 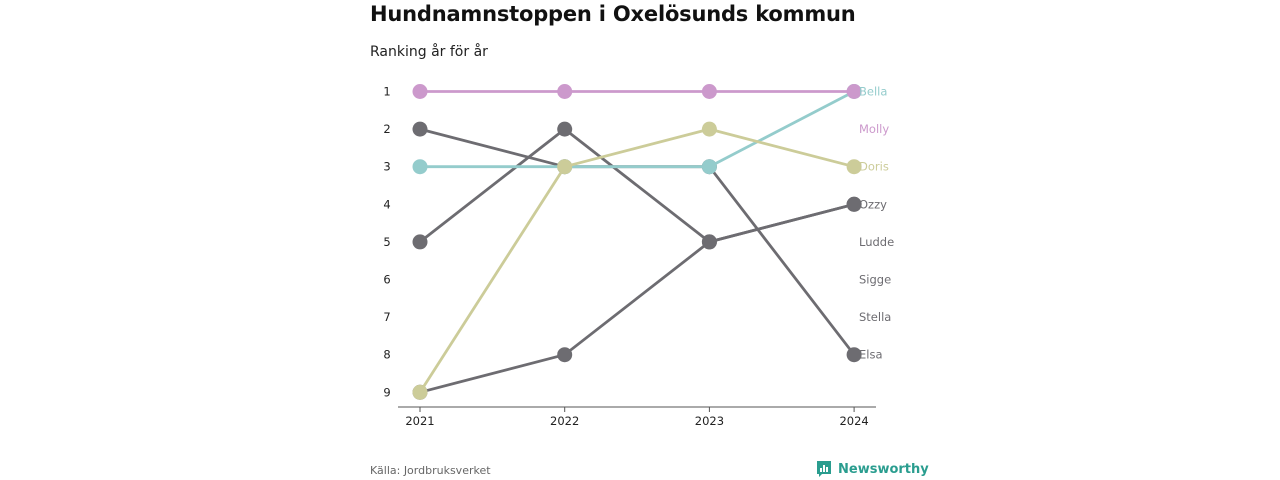 I want to click on newsworthy-logo: Newsworthy, so click(x=872, y=469).